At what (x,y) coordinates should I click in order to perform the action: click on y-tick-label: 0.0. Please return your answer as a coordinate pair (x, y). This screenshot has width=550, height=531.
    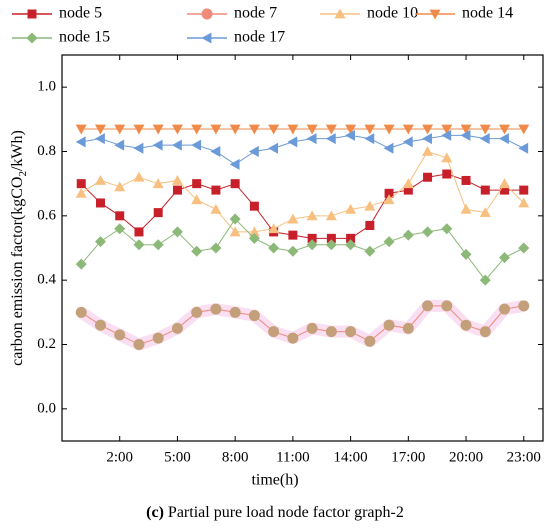
    Looking at the image, I should click on (46, 408).